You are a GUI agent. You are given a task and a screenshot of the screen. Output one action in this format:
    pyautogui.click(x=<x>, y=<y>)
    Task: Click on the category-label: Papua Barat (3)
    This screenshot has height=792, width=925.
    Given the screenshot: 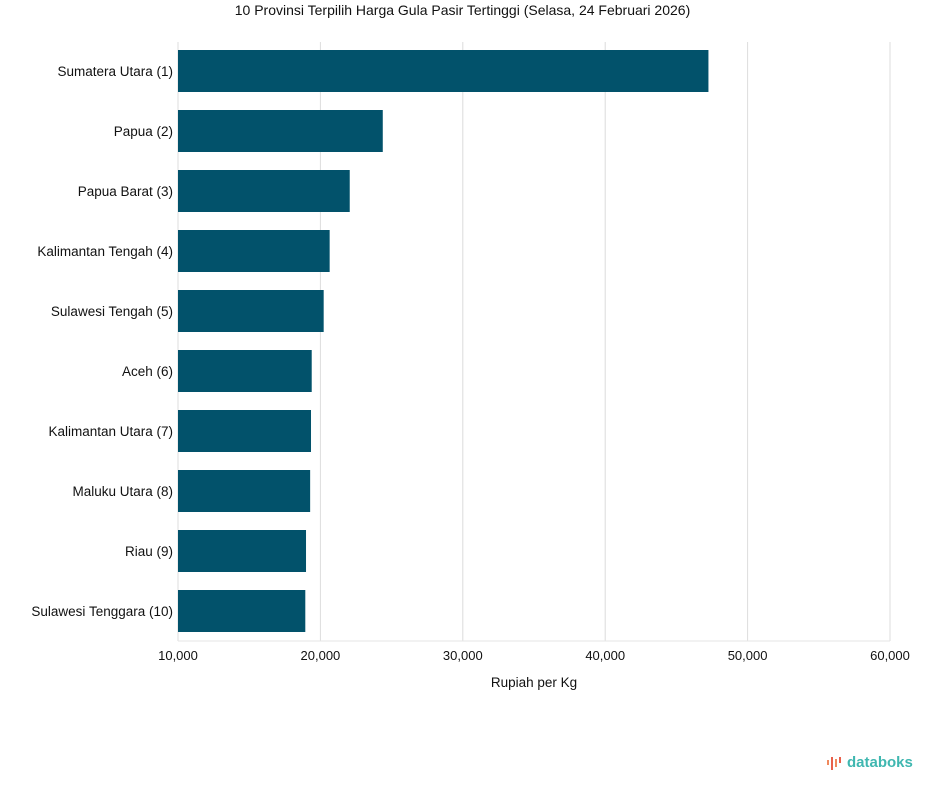 What is the action you would take?
    pyautogui.click(x=125, y=191)
    